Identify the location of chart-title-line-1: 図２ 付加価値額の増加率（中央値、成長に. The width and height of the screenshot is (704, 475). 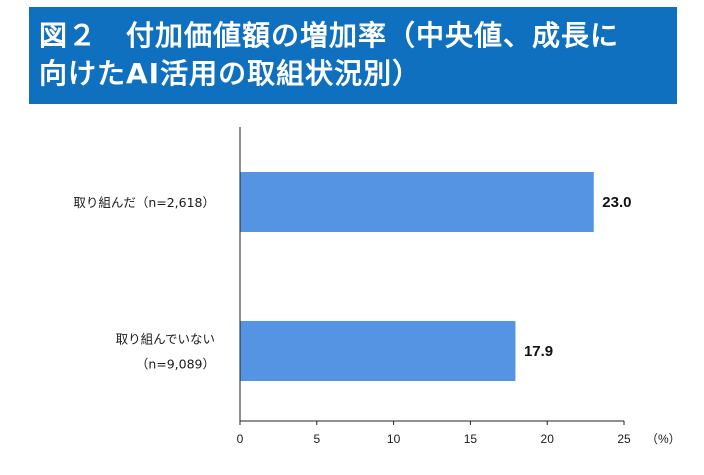
(329, 35).